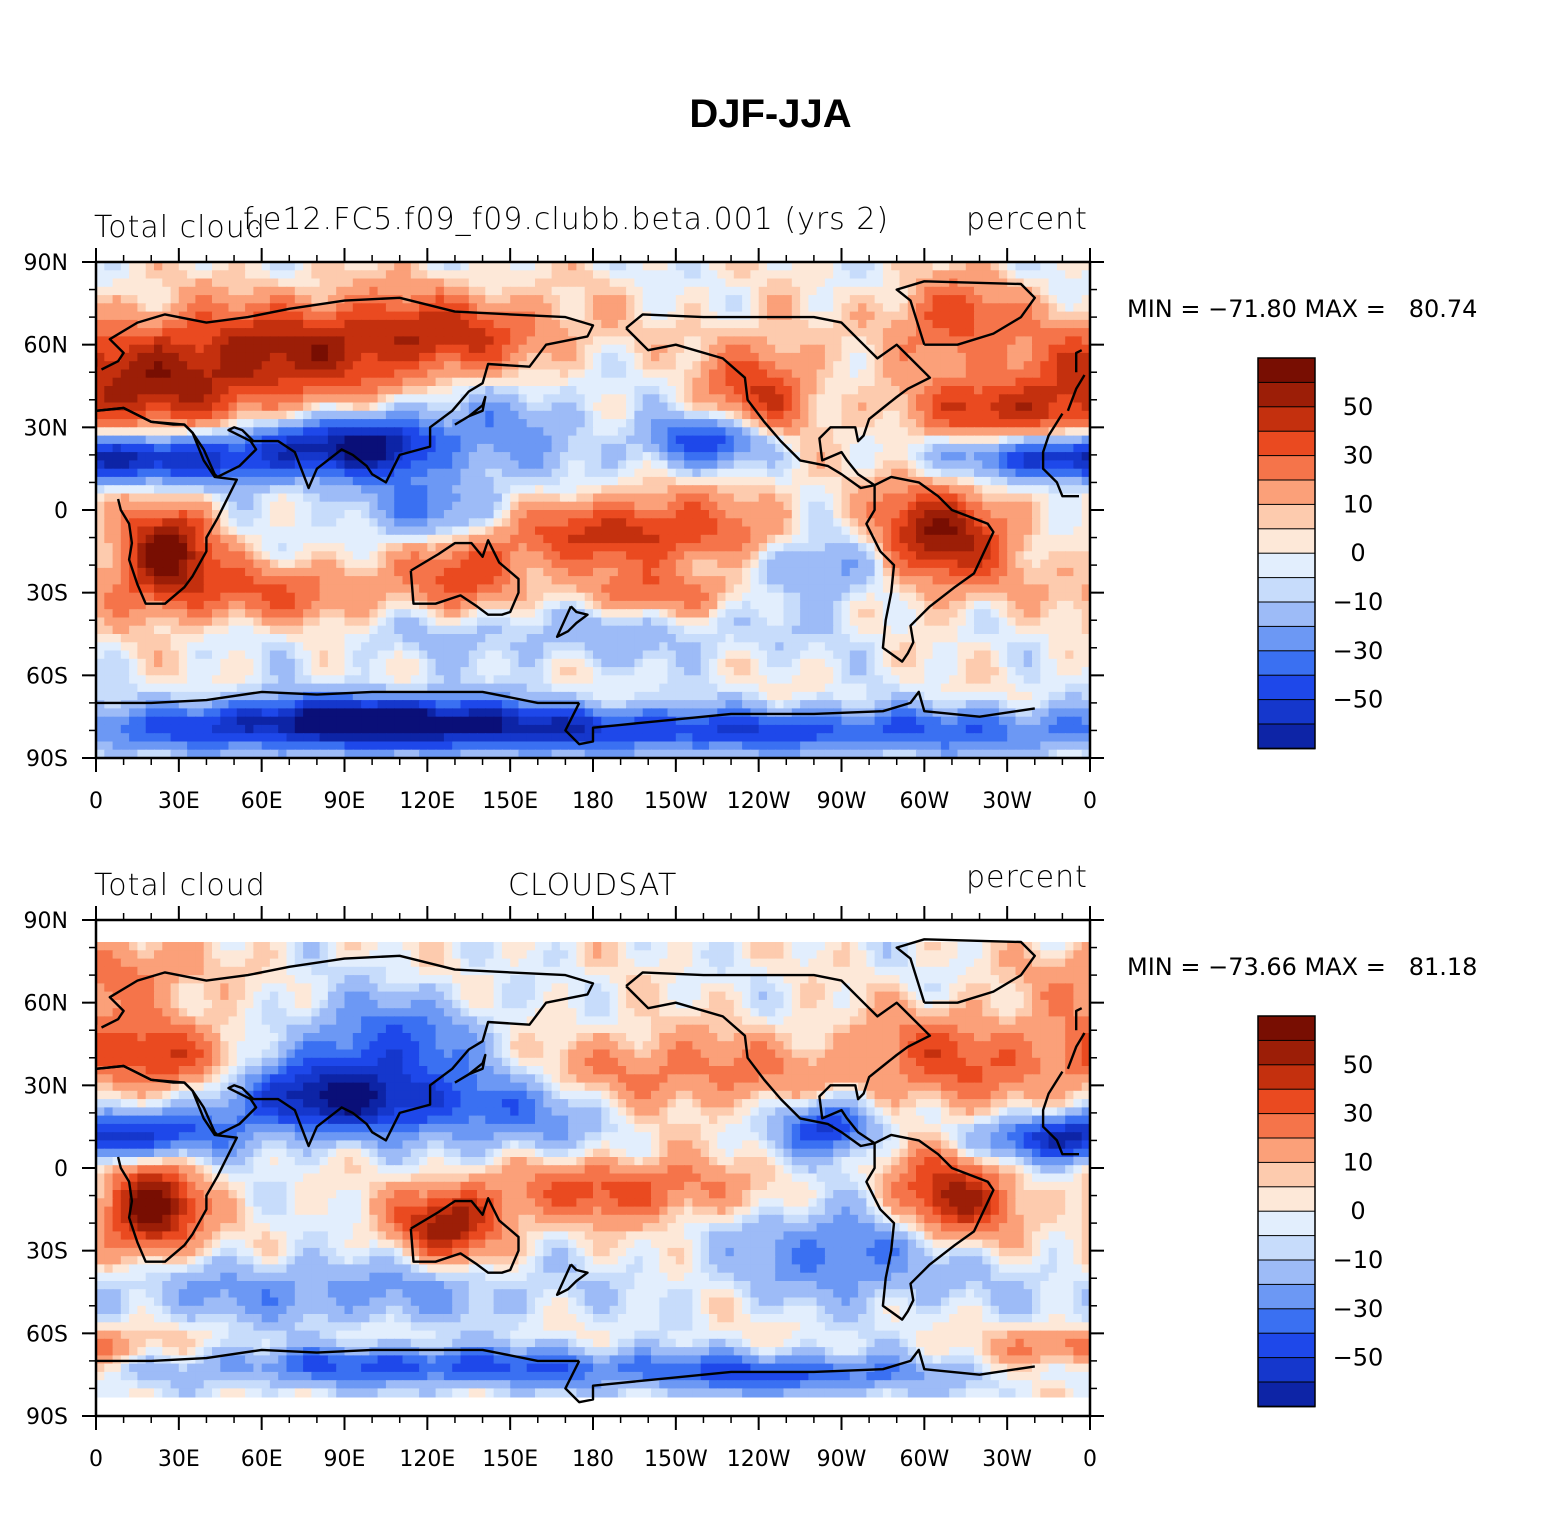 The height and width of the screenshot is (1538, 1541). What do you see at coordinates (1358, 1309) in the screenshot?
I see `colorbar-label: −30` at bounding box center [1358, 1309].